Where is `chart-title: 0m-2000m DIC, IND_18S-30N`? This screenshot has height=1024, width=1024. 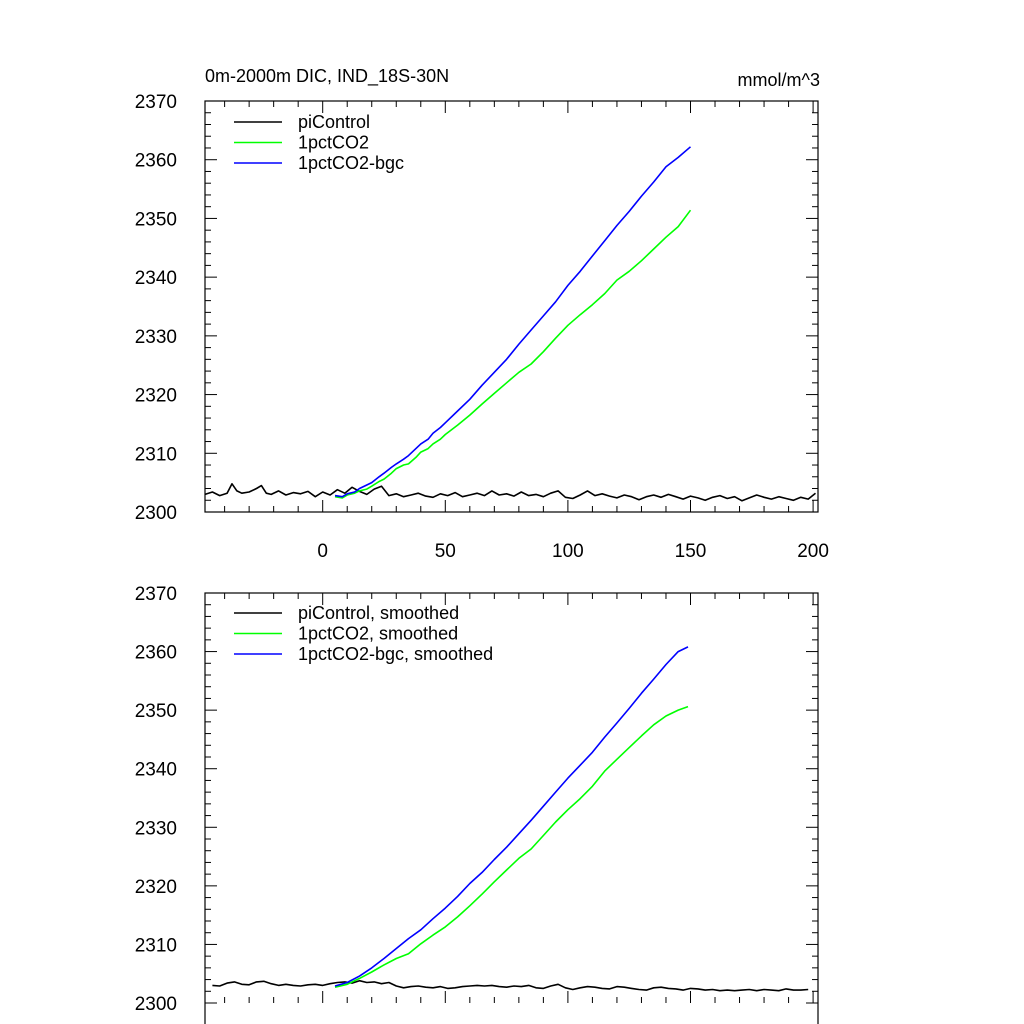 chart-title: 0m-2000m DIC, IND_18S-30N is located at coordinates (327, 76).